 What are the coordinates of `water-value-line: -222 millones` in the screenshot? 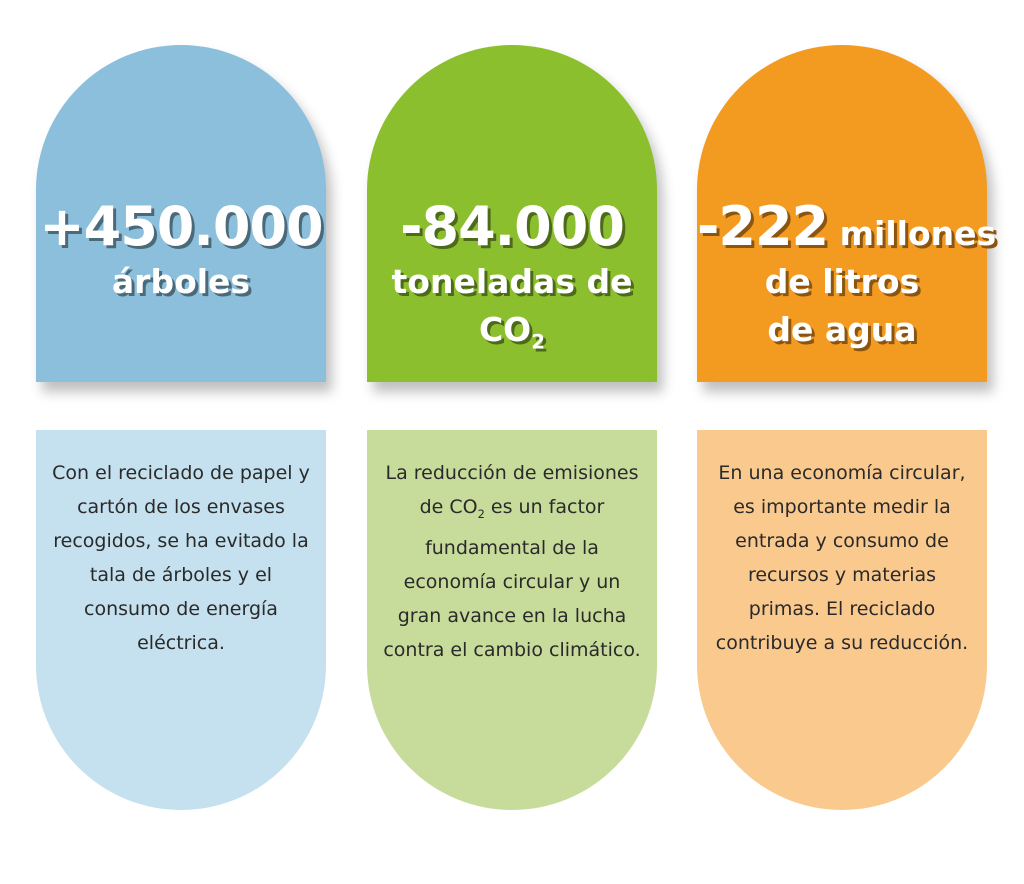 It's located at (846, 226).